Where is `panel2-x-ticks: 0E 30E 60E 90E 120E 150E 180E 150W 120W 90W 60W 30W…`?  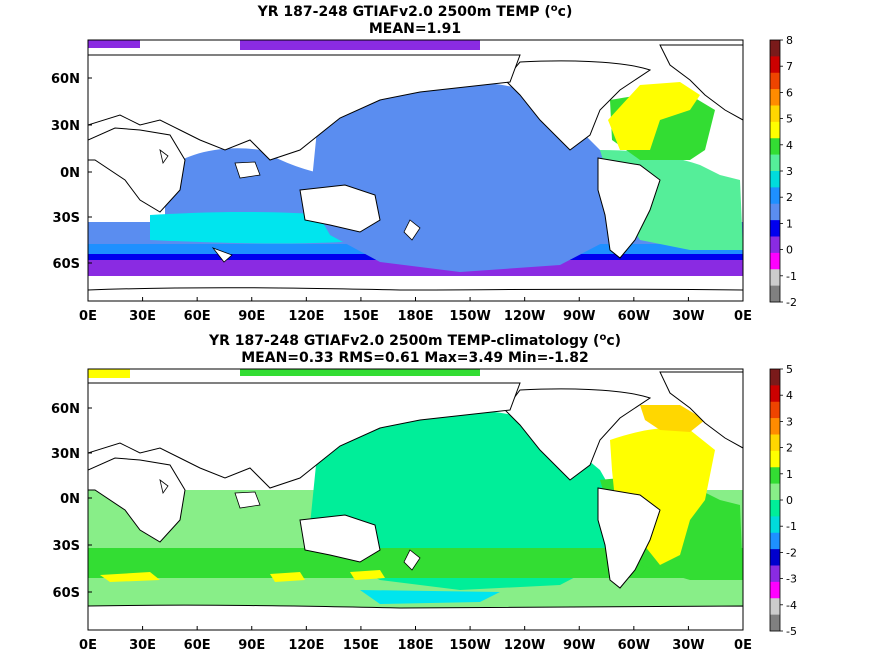 panel2-x-ticks: 0E 30E 60E 90E 120E 150E 180E 150W 120W 90W 60W 30W… is located at coordinates (415, 639).